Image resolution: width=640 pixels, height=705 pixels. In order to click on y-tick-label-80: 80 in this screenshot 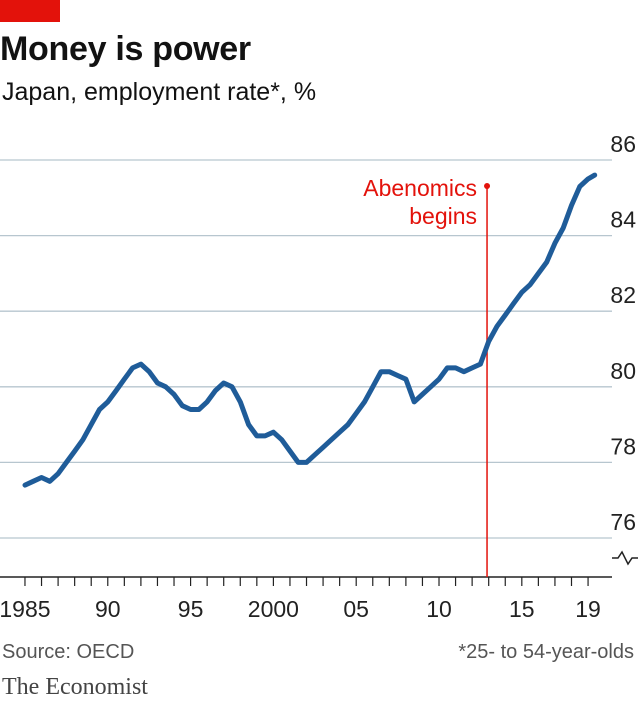, I will do `click(623, 371)`.